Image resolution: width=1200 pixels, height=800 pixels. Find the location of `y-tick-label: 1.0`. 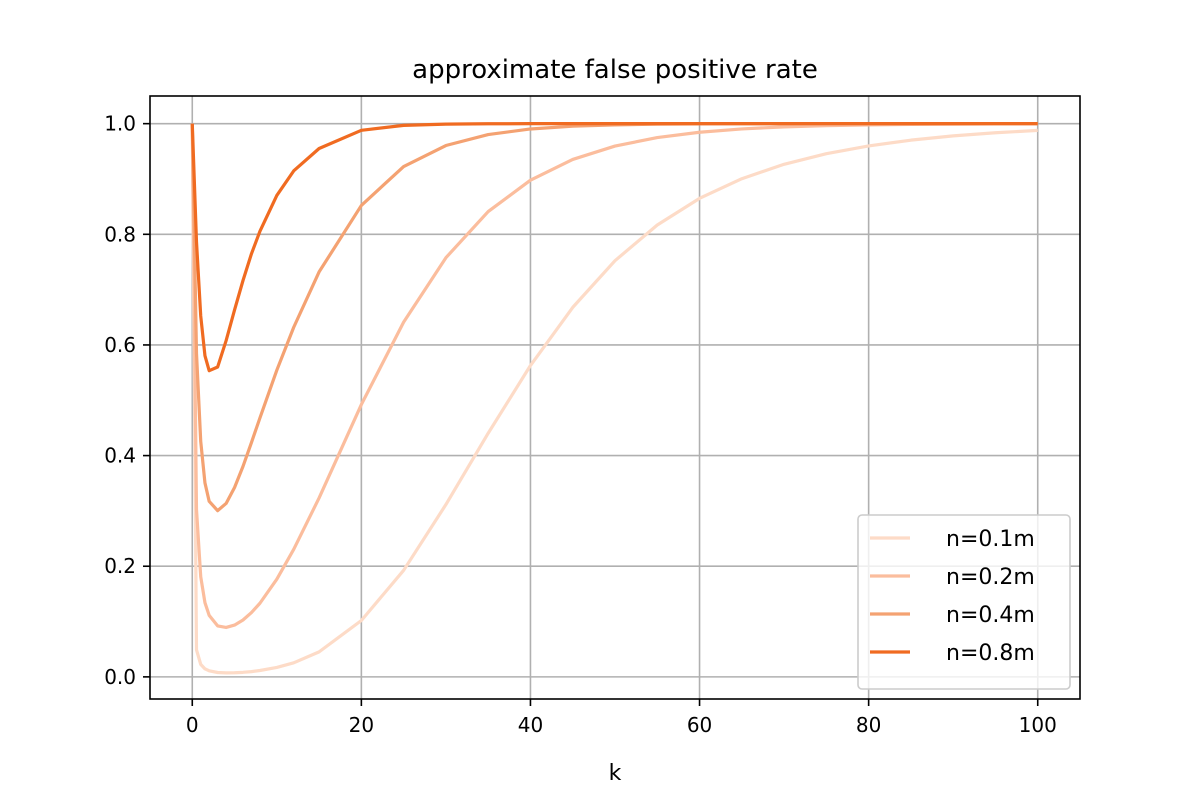

y-tick-label: 1.0 is located at coordinates (120, 124).